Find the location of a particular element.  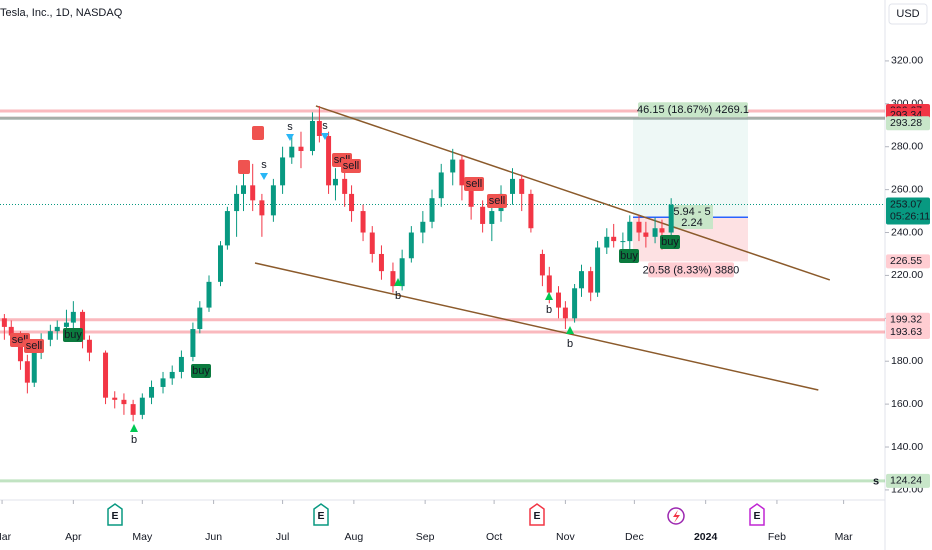

level-tag: 199.32 is located at coordinates (906, 320).